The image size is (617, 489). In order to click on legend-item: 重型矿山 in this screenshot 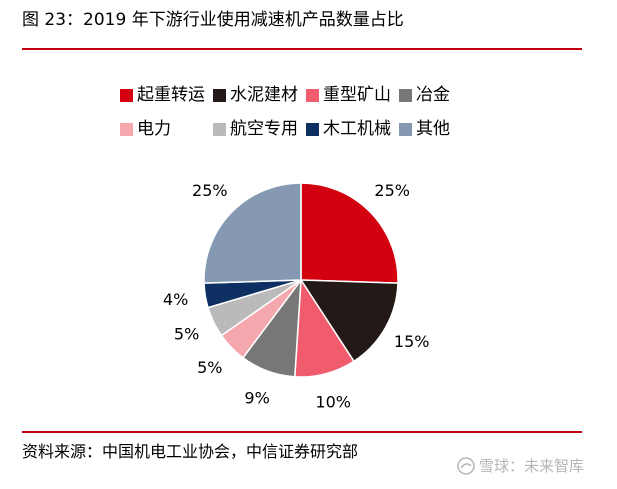, I will do `click(348, 95)`.